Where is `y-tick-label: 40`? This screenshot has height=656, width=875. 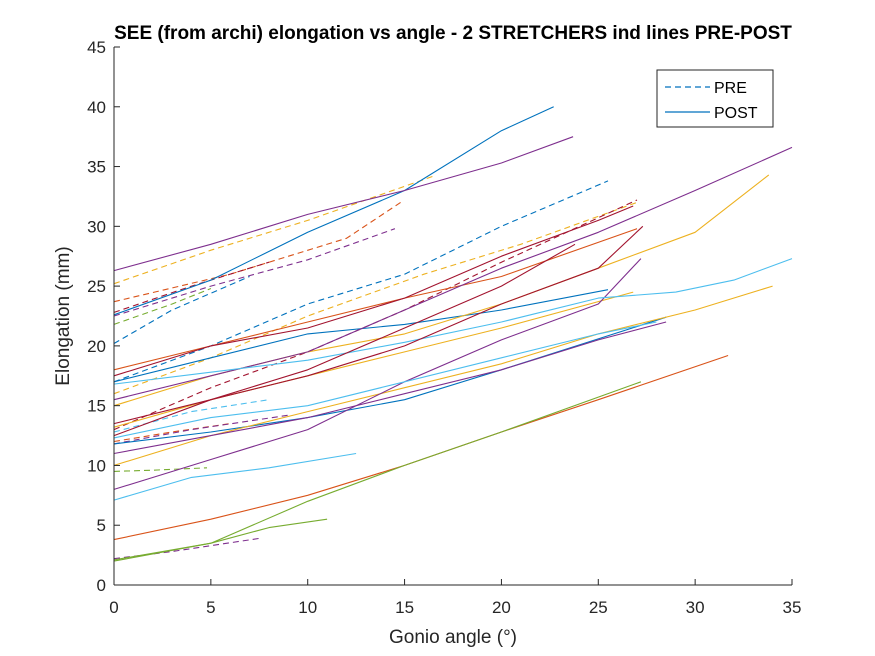 y-tick-label: 40 is located at coordinates (96, 107).